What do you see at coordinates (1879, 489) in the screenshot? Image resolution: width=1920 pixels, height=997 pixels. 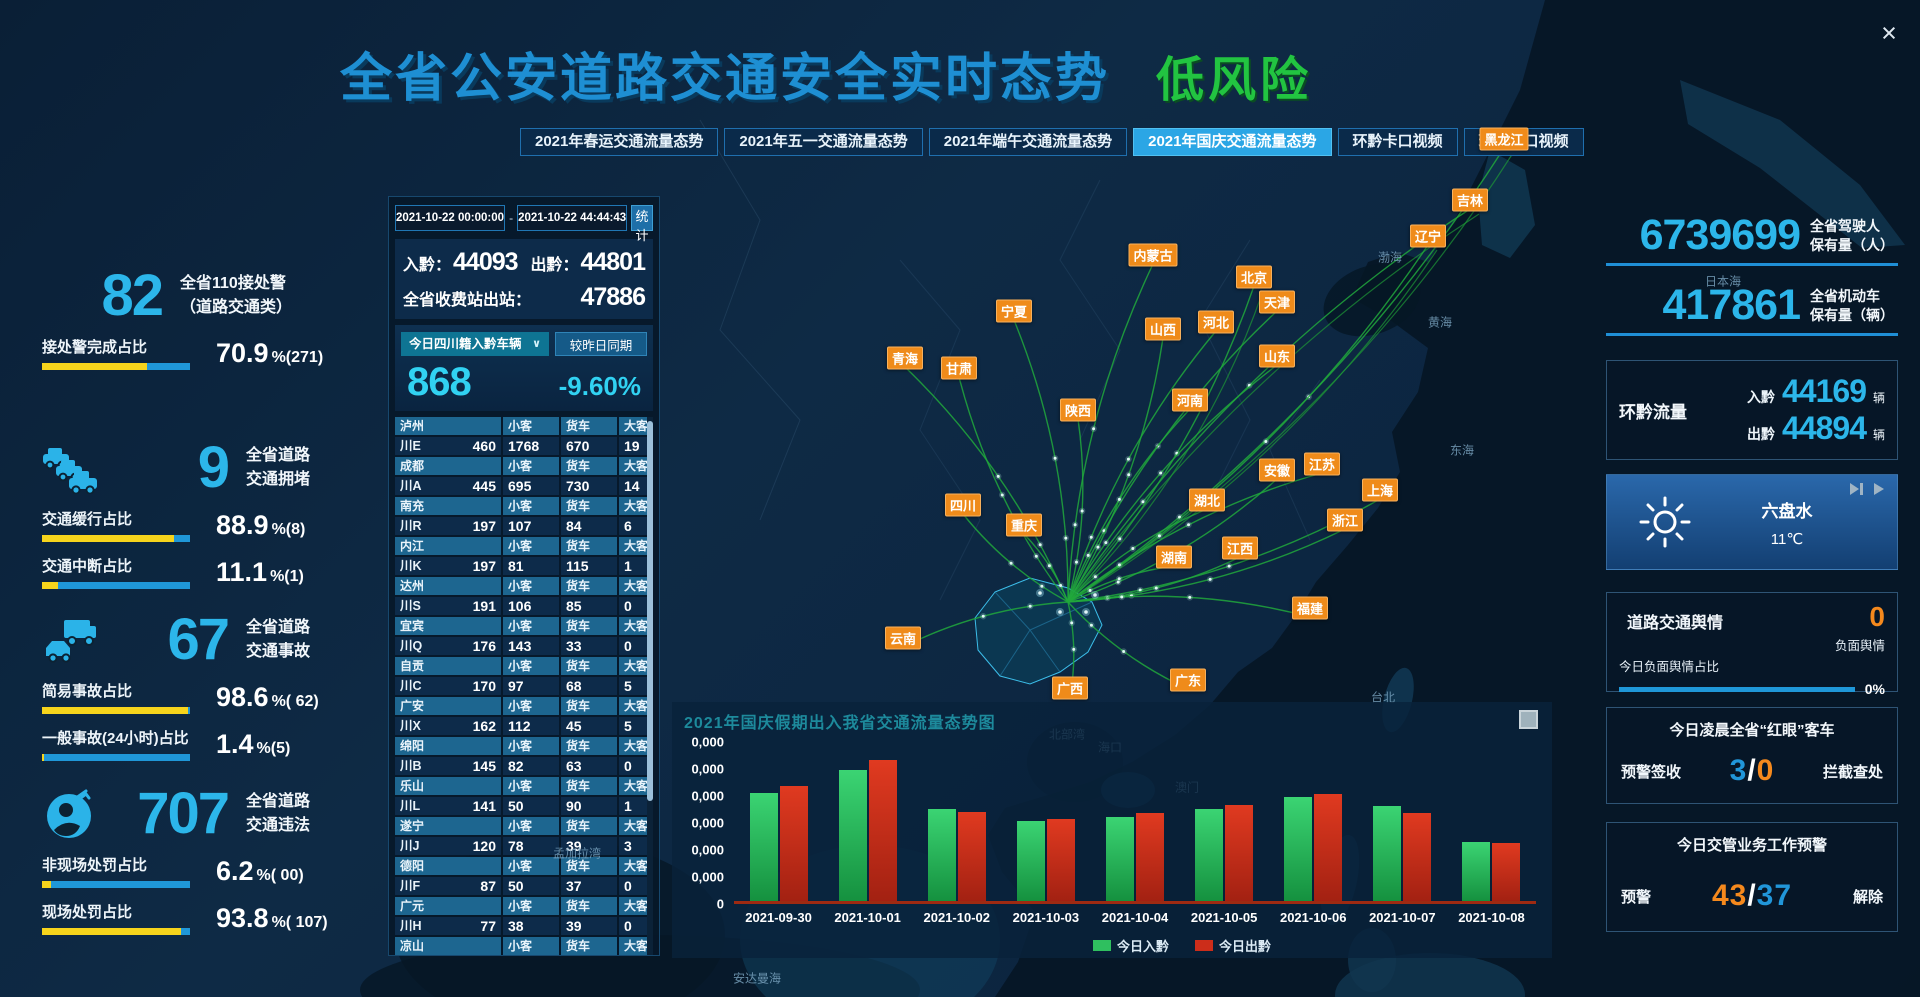 I see `play-next-icon` at bounding box center [1879, 489].